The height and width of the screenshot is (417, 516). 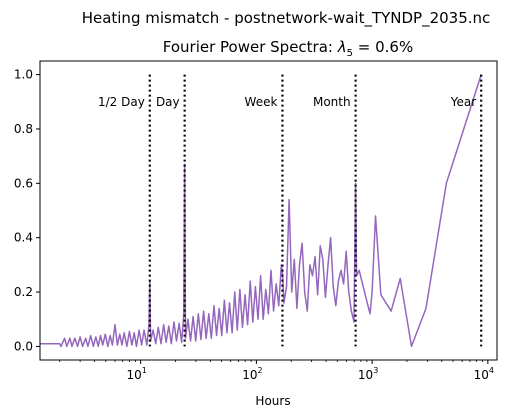 I want to click on y-tick-label-4: 0.8, so click(x=23, y=129).